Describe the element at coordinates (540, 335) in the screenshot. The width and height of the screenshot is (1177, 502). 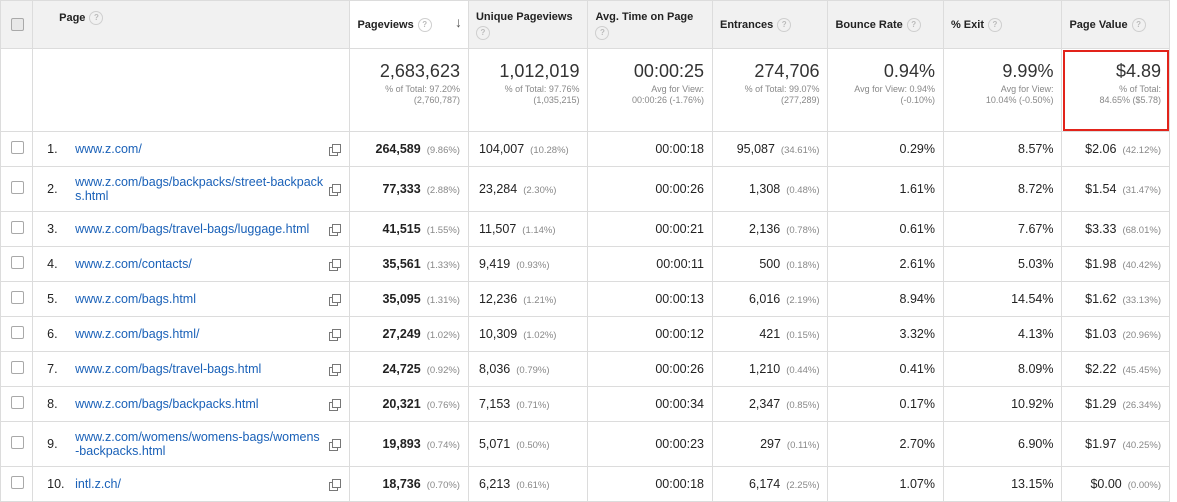
I see `unique-pageviews-percent: (1.02%)` at that location.